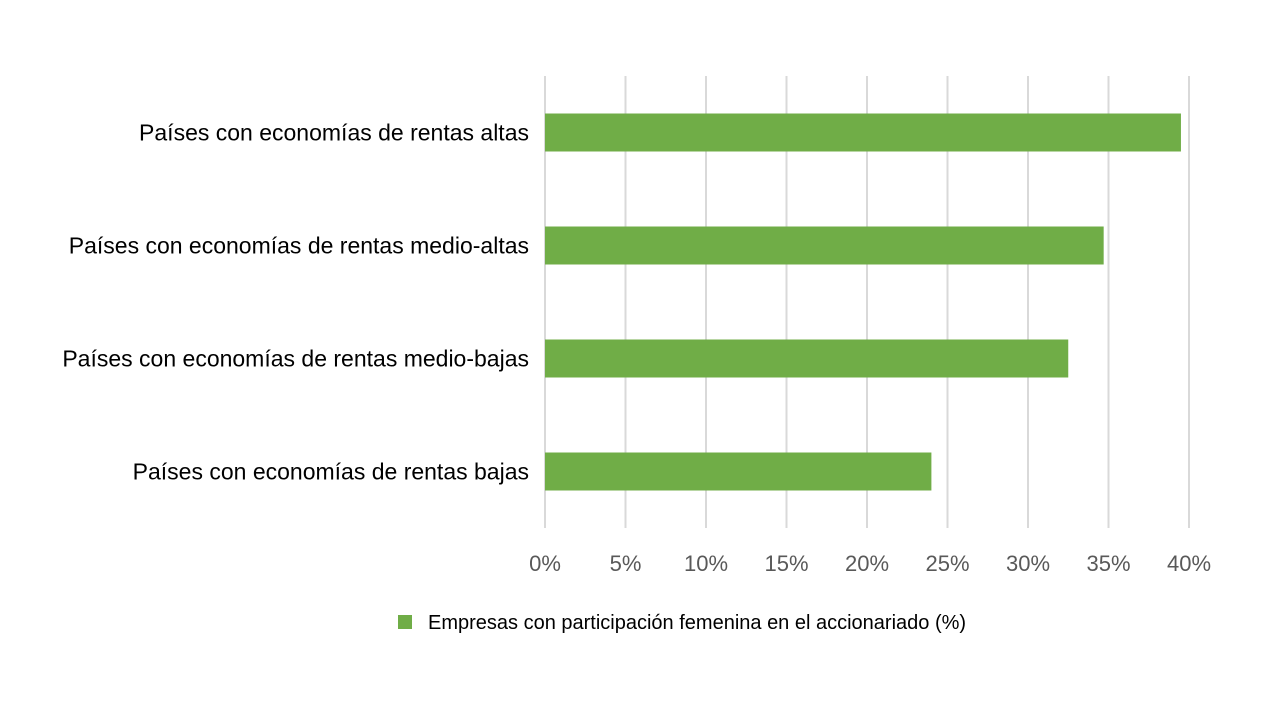 The height and width of the screenshot is (720, 1280). Describe the element at coordinates (706, 563) in the screenshot. I see `x-tick-label: 10%` at that location.